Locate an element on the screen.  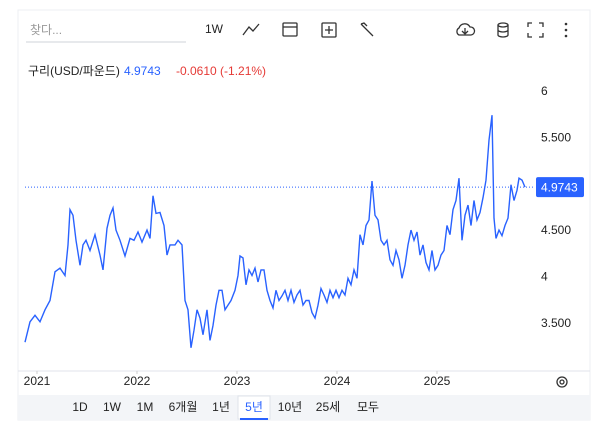
data-icon is located at coordinates (503, 30).